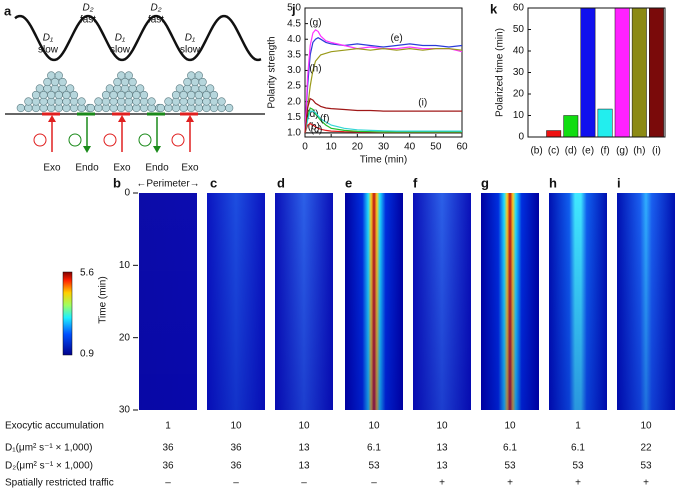 This screenshot has height=488, width=685. I want to click on x-tick-label: 50, so click(436, 147).